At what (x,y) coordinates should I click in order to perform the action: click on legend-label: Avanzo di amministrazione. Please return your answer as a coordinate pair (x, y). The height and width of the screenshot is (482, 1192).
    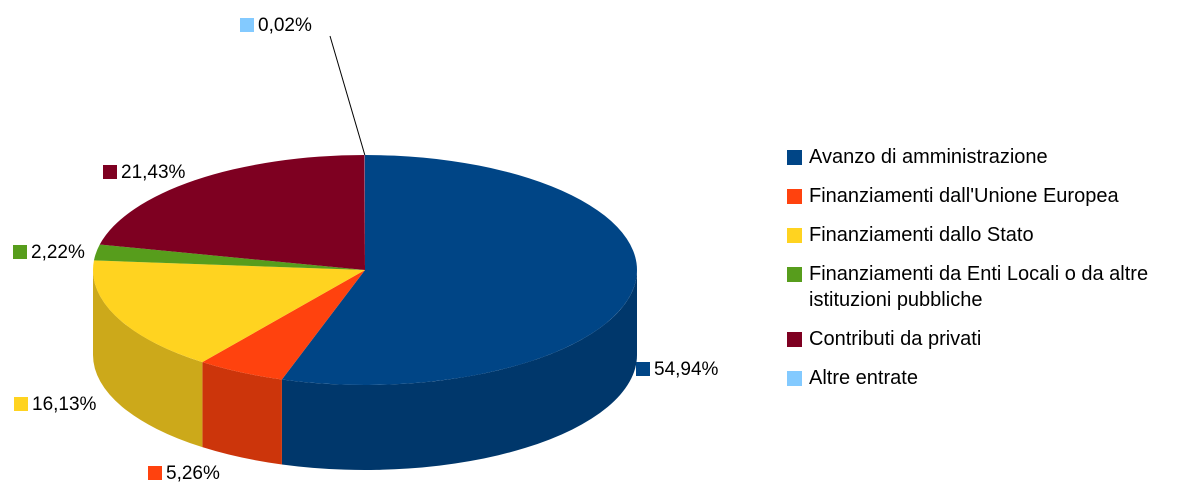
    Looking at the image, I should click on (928, 157).